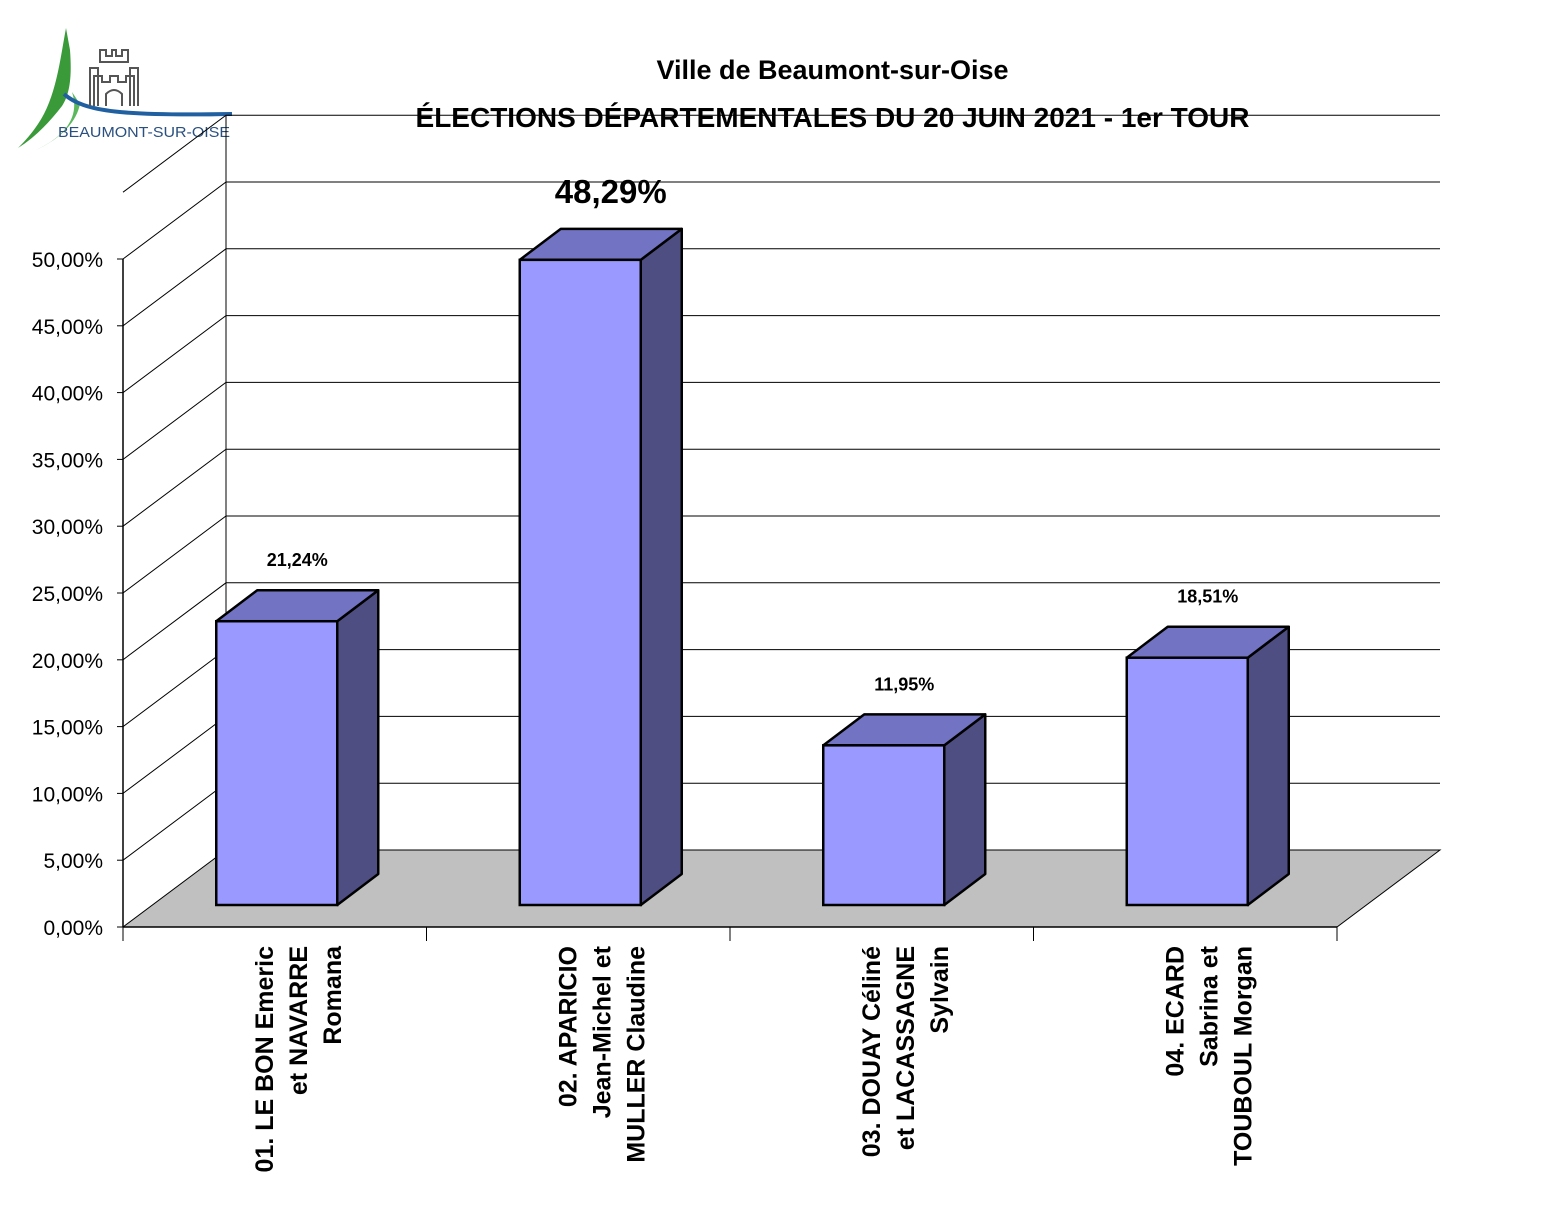 The image size is (1541, 1207). Describe the element at coordinates (67, 394) in the screenshot. I see `y-tick-label: 40,00%` at that location.